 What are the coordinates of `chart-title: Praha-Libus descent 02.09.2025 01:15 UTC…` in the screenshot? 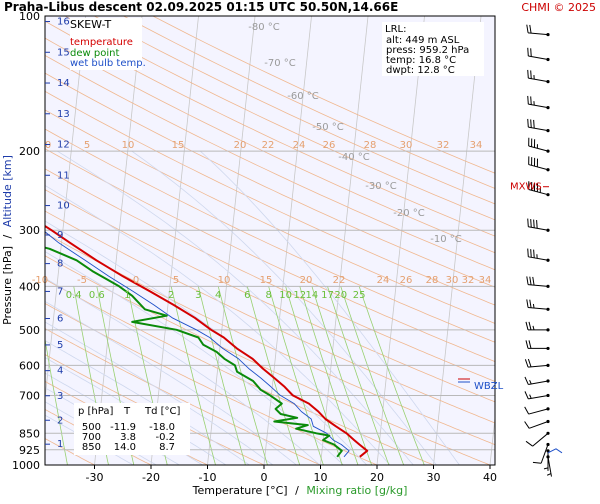 It's located at (201, 7).